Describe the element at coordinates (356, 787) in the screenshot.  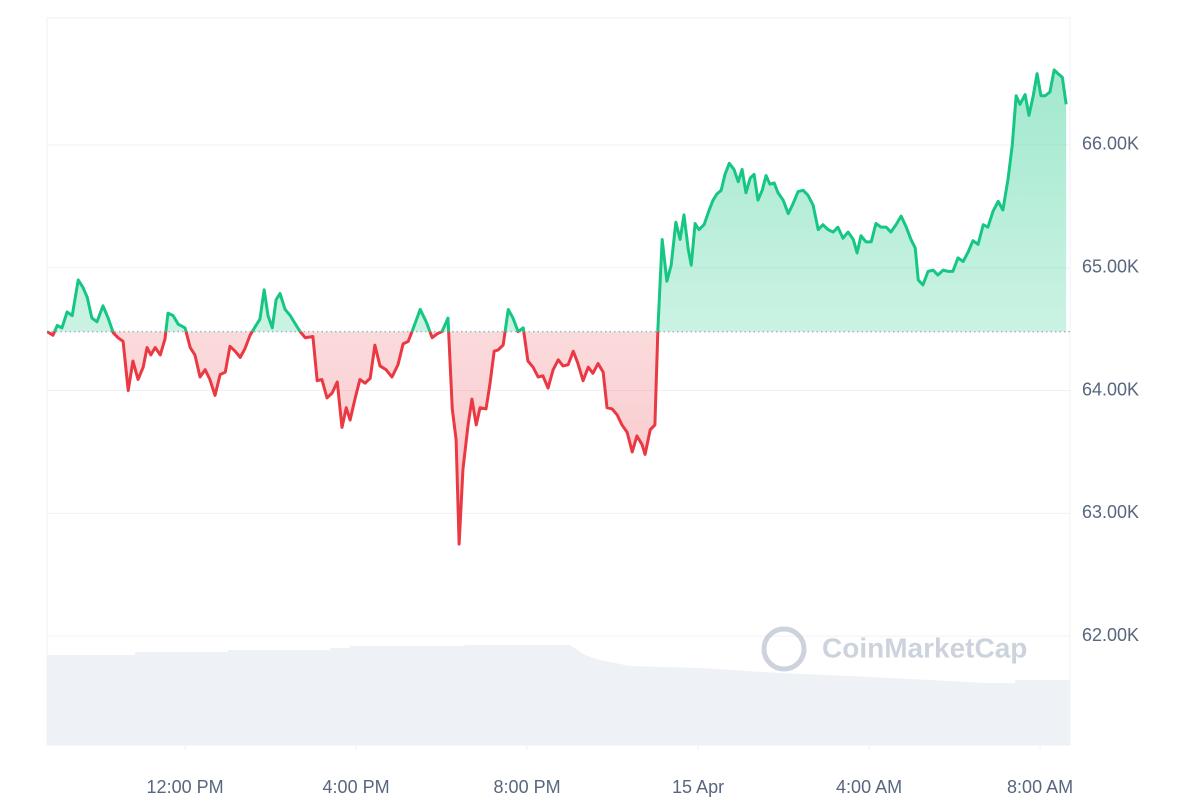
I see `x-tick-label: 4:00 PM` at that location.